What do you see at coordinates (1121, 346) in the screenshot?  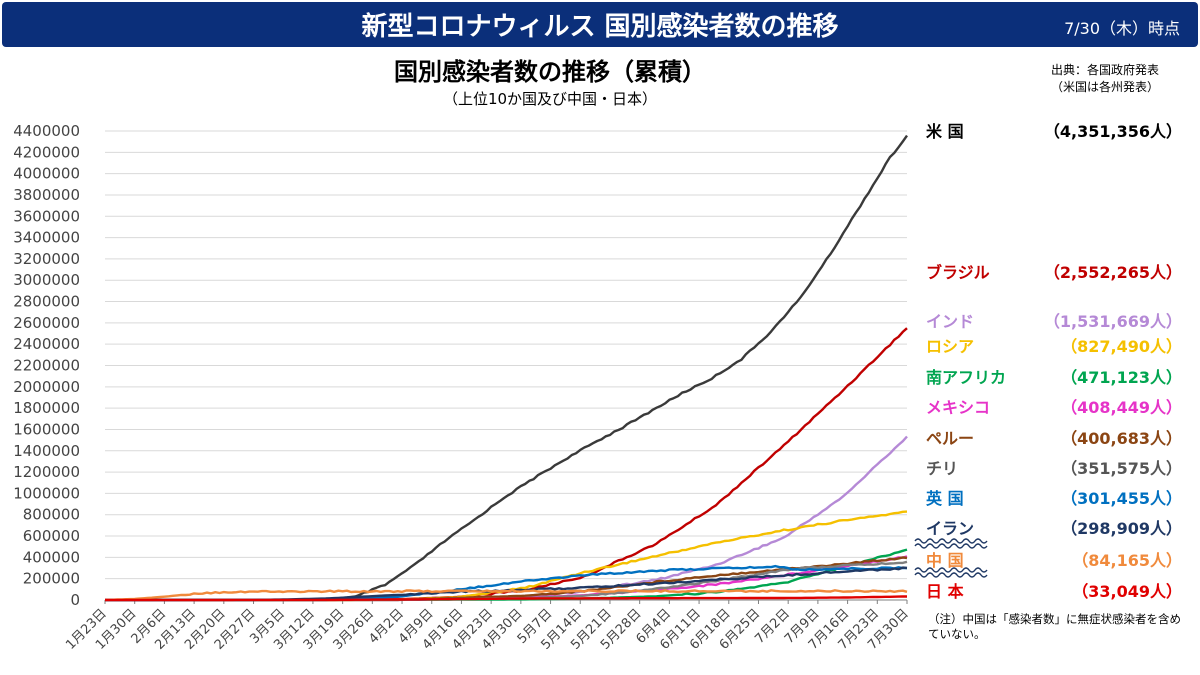 I see `legend-value: （827,490人）` at bounding box center [1121, 346].